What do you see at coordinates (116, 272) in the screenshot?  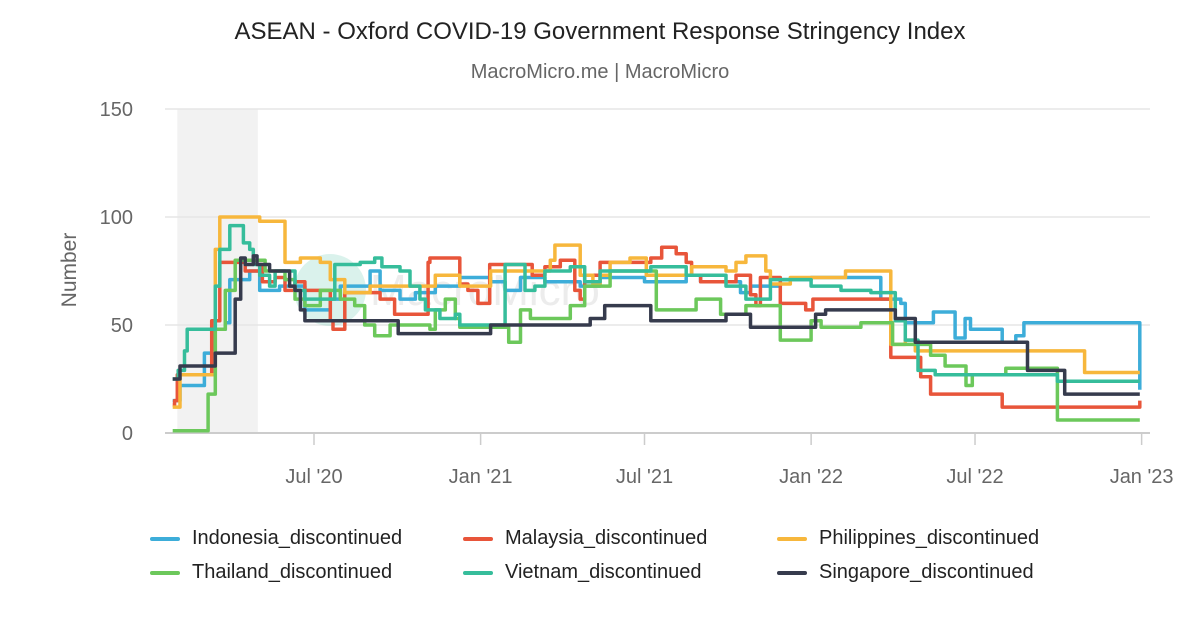 I see `y-axis: 0 50 100 150` at bounding box center [116, 272].